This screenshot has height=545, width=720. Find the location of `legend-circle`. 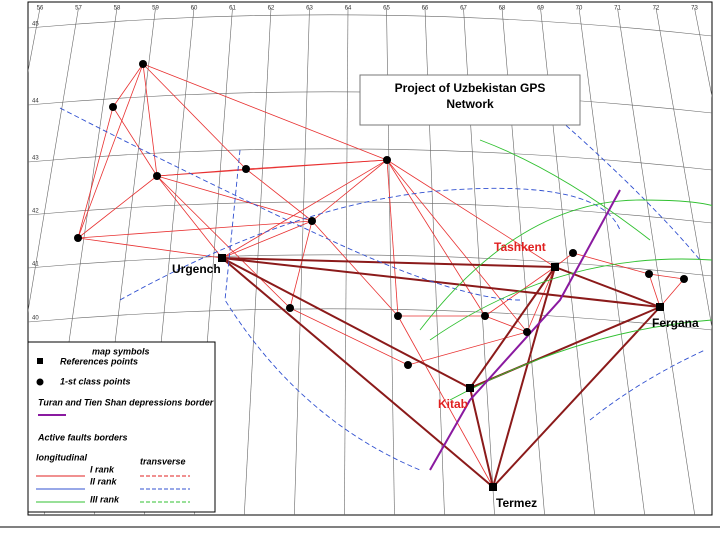

legend-circle is located at coordinates (40, 382).